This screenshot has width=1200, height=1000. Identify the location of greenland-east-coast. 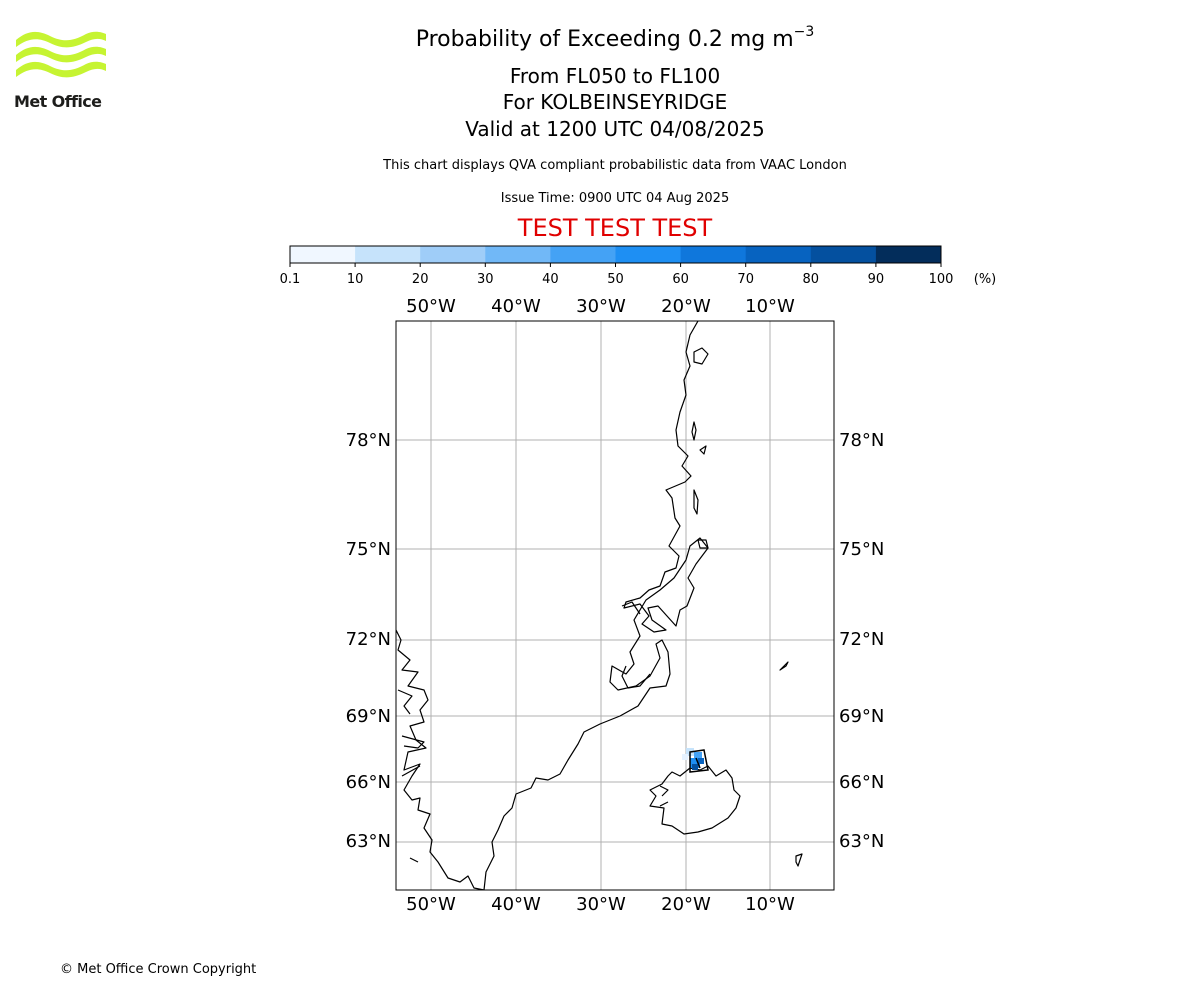
(596, 605).